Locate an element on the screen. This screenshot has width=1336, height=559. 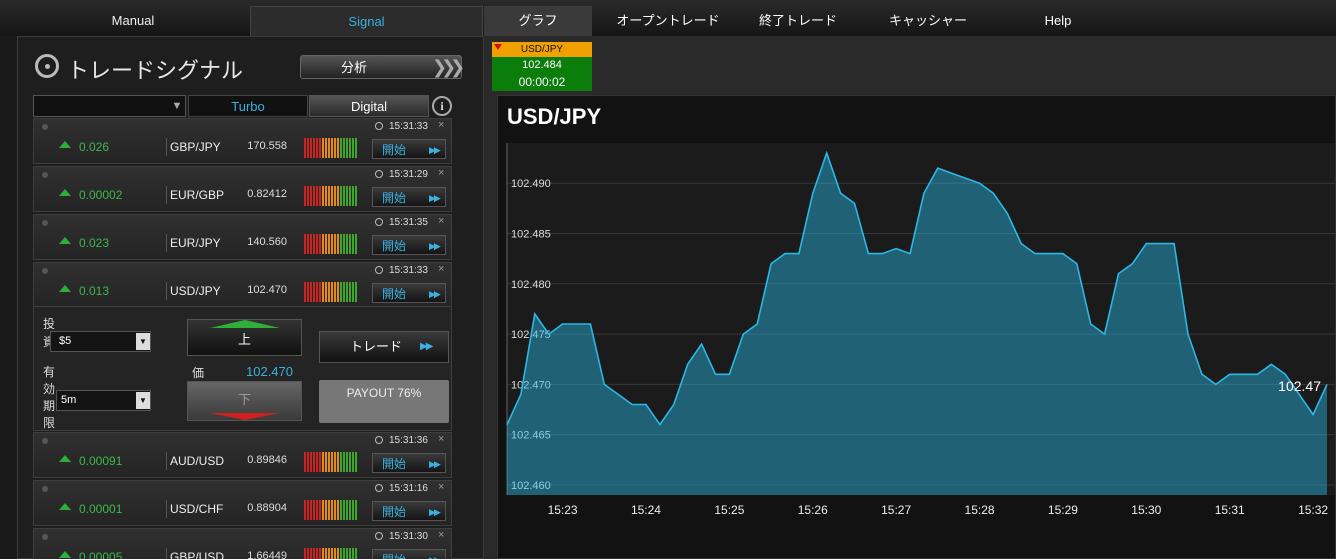
signal-row: 0.00002 EUR/GBP 0.82412 15:31:29 × 開始 ▶▶ is located at coordinates (242, 189).